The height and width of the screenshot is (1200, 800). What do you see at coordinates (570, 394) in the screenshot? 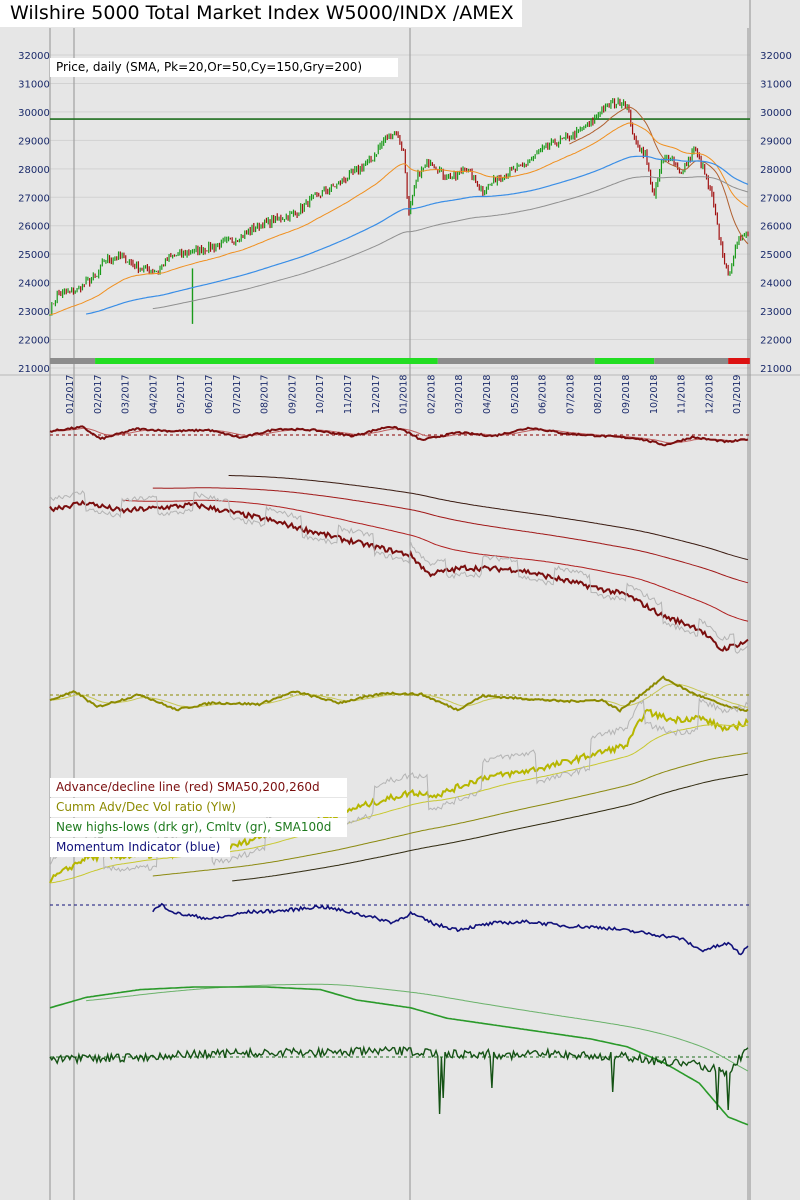
I see `x-tick-label: 07/2018` at bounding box center [570, 394].